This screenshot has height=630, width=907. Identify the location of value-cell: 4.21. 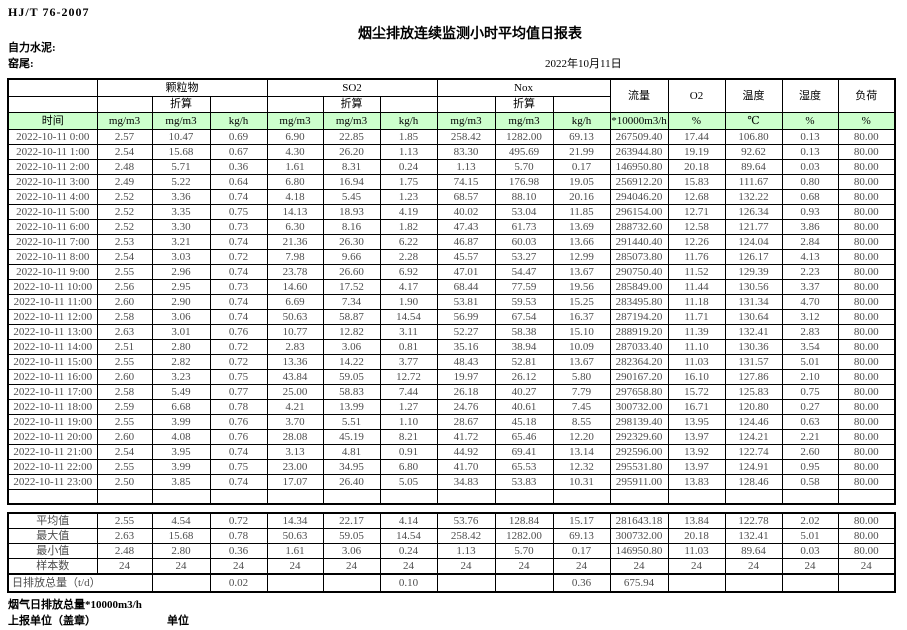
(295, 407).